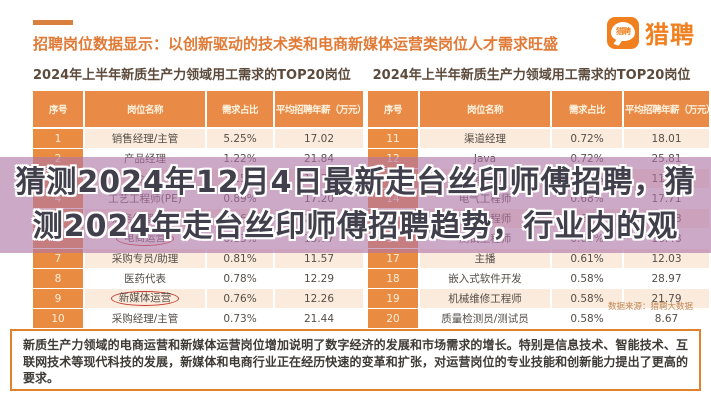 Image resolution: width=711 pixels, height=400 pixels. What do you see at coordinates (59, 258) in the screenshot?
I see `rank-cell: 7` at bounding box center [59, 258].